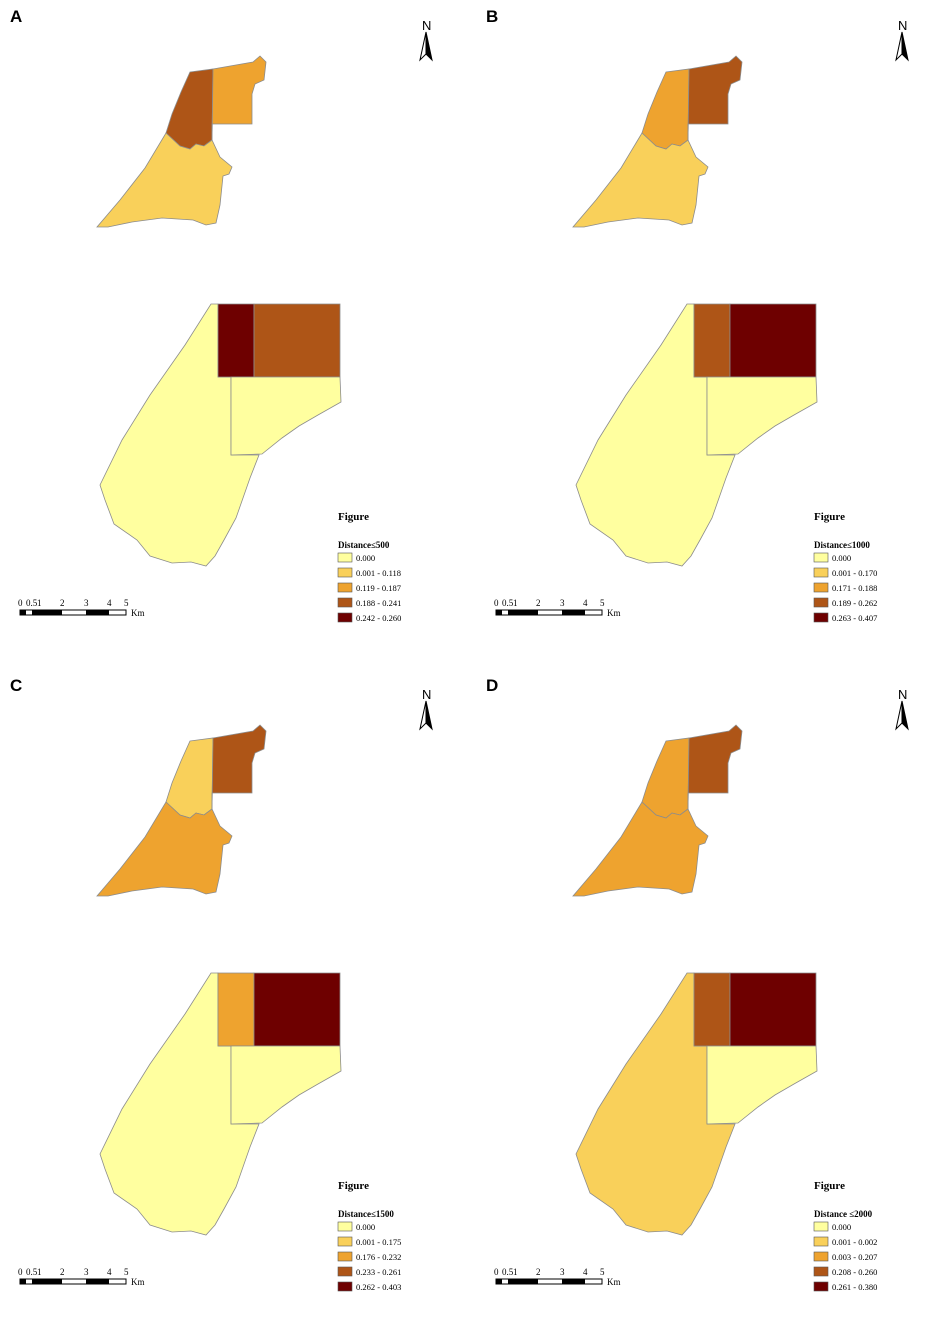 The width and height of the screenshot is (952, 1339). Describe the element at coordinates (16, 685) in the screenshot. I see `panel-label: C` at that location.